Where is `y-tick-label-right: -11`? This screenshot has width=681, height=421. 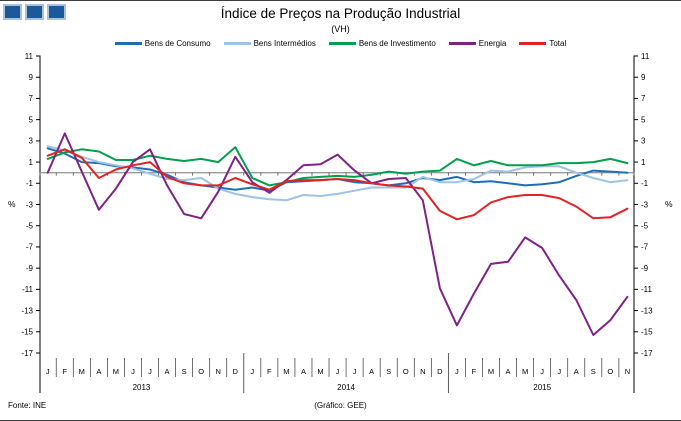 y-tick-label-right: -11 is located at coordinates (647, 289).